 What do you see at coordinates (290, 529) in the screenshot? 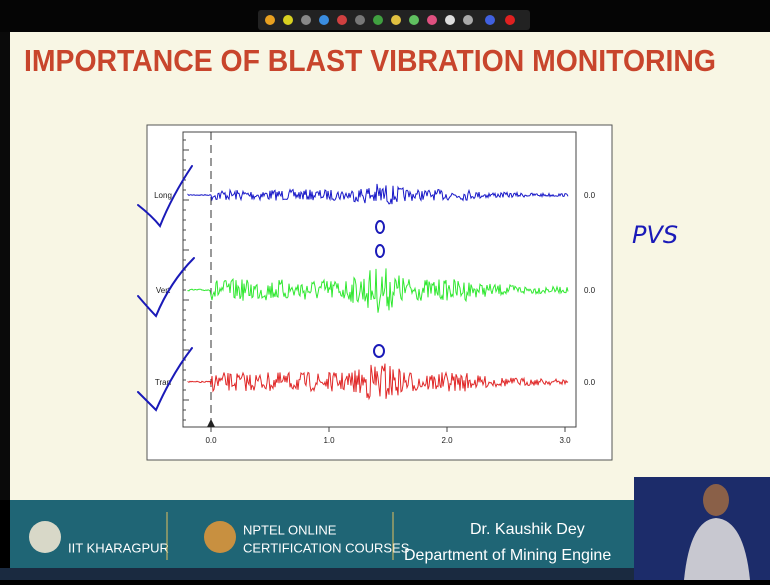
I see `nptel-line-1: NPTEL ONLINE` at bounding box center [290, 529].